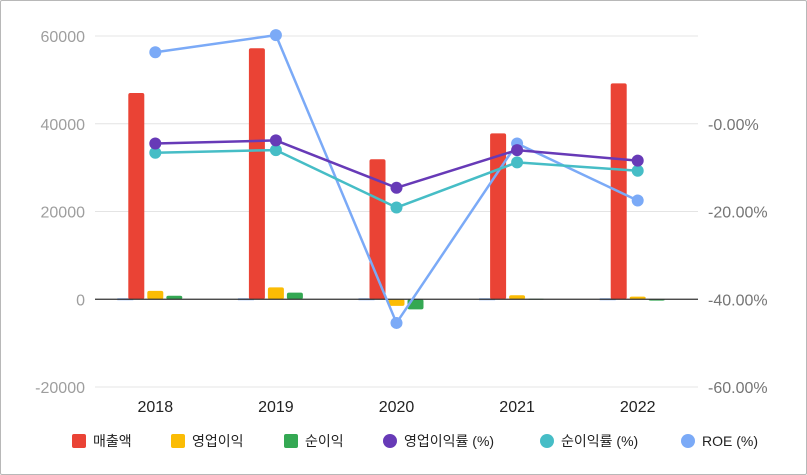  I want to click on y-right-tick-label: -60.00%, so click(738, 388).